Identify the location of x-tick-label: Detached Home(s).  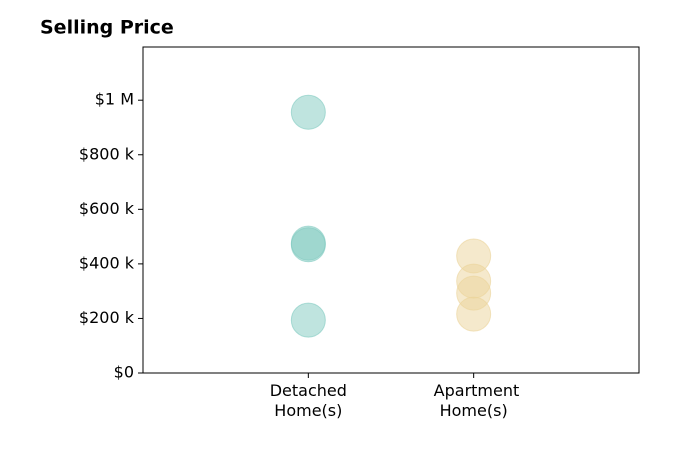
(308, 400).